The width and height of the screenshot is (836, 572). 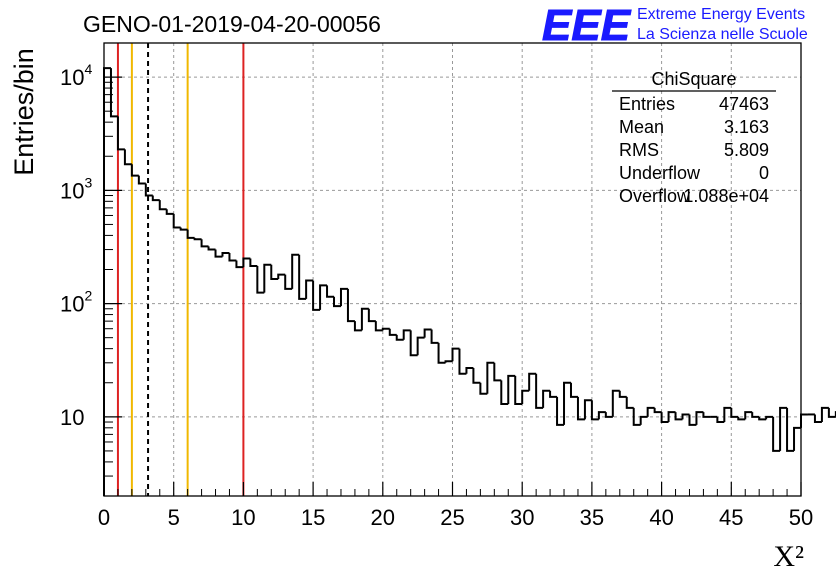 What do you see at coordinates (232, 24) in the screenshot?
I see `chart-title: GENO-01-2019-04-20-00056` at bounding box center [232, 24].